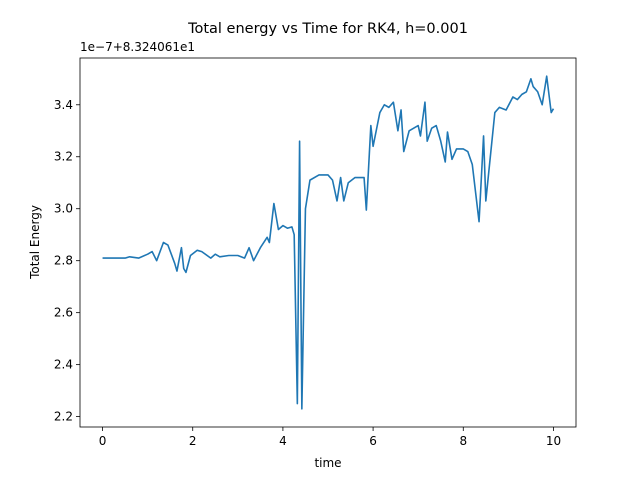 The height and width of the screenshot is (480, 640). Describe the element at coordinates (63, 417) in the screenshot. I see `y-tick-label: 2.2` at that location.